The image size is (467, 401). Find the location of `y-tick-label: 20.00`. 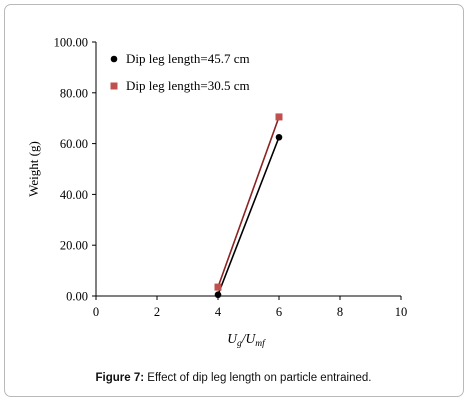

y-tick-label: 20.00 is located at coordinates (74, 246).